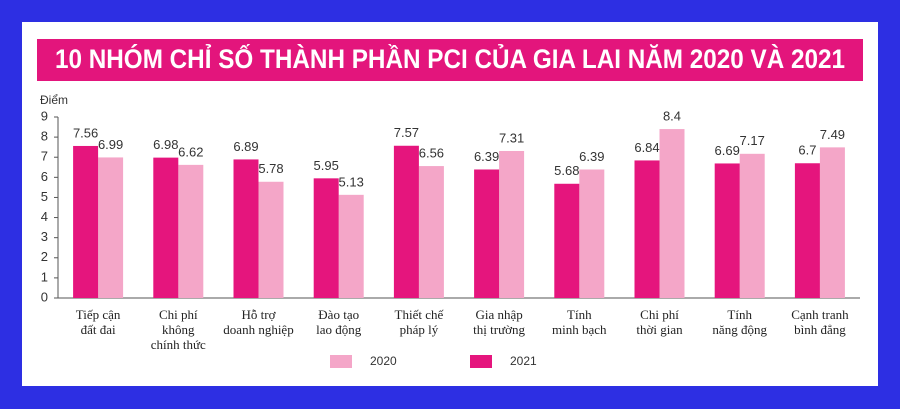  Describe the element at coordinates (511, 137) in the screenshot. I see `value-label: 7.31` at that location.